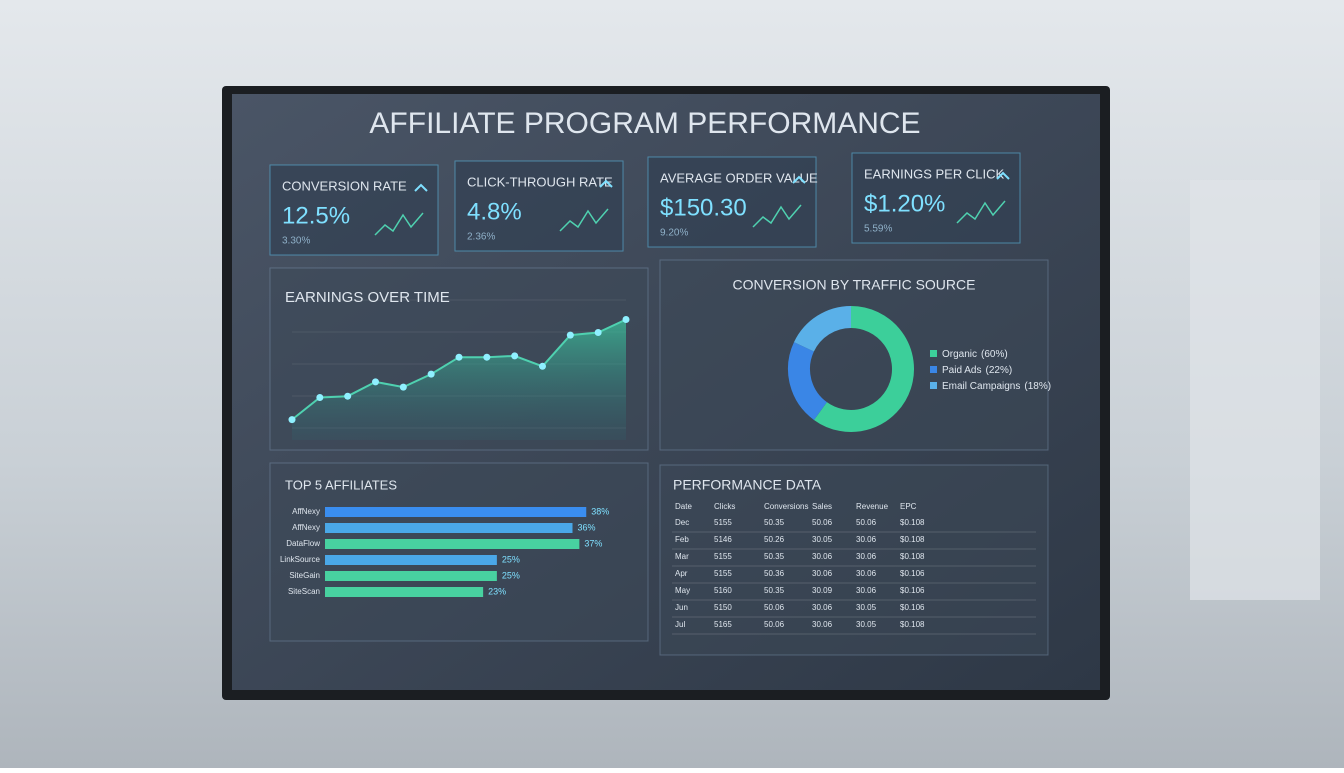 This screenshot has height=773, width=1344. I want to click on cell: 50.26, so click(774, 539).